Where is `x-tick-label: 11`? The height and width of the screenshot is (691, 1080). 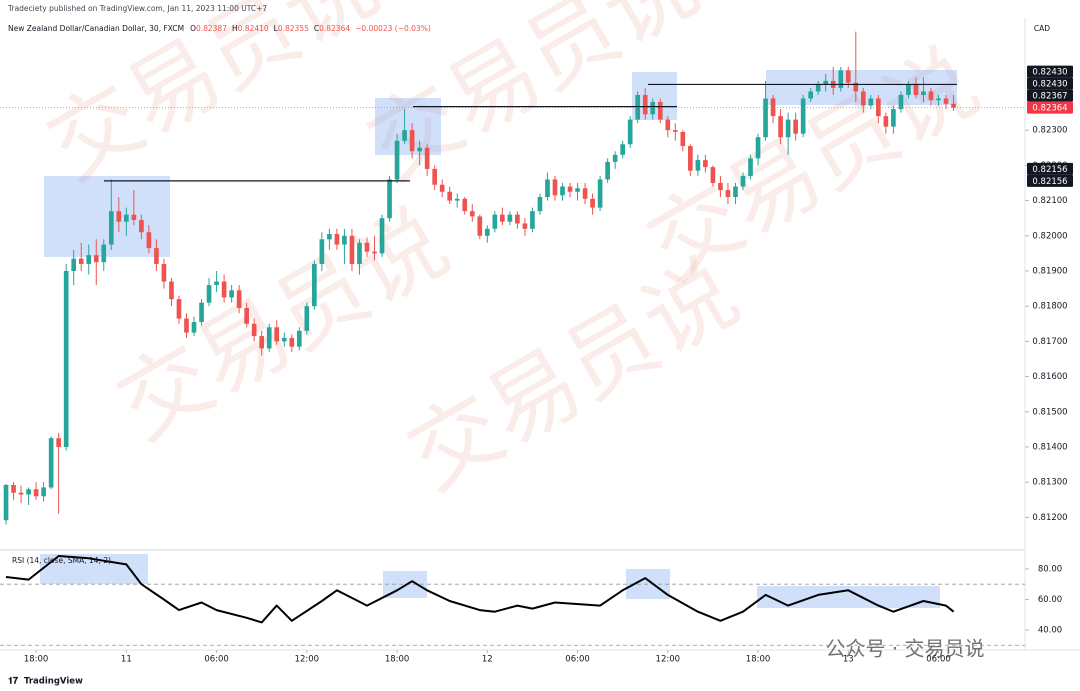 x-tick-label: 11 is located at coordinates (126, 660).